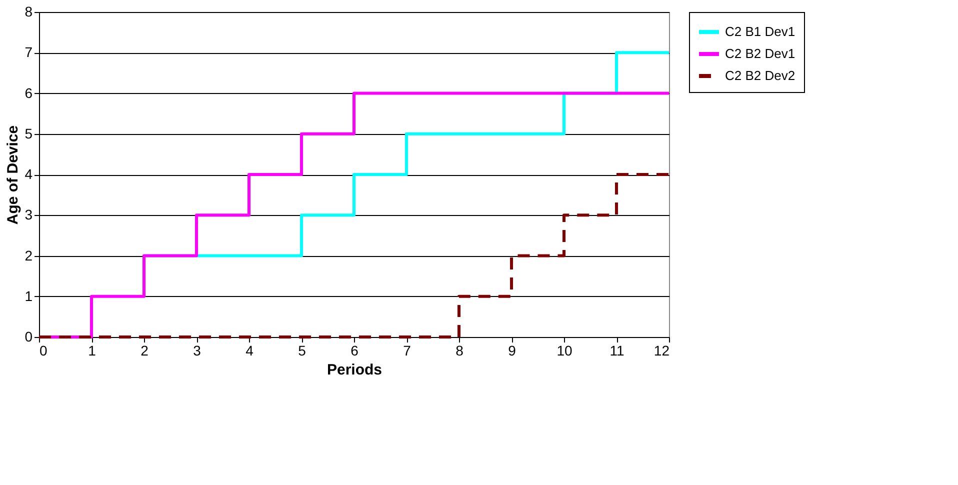 The image size is (958, 485). I want to click on x-tick-label: 8, so click(460, 350).